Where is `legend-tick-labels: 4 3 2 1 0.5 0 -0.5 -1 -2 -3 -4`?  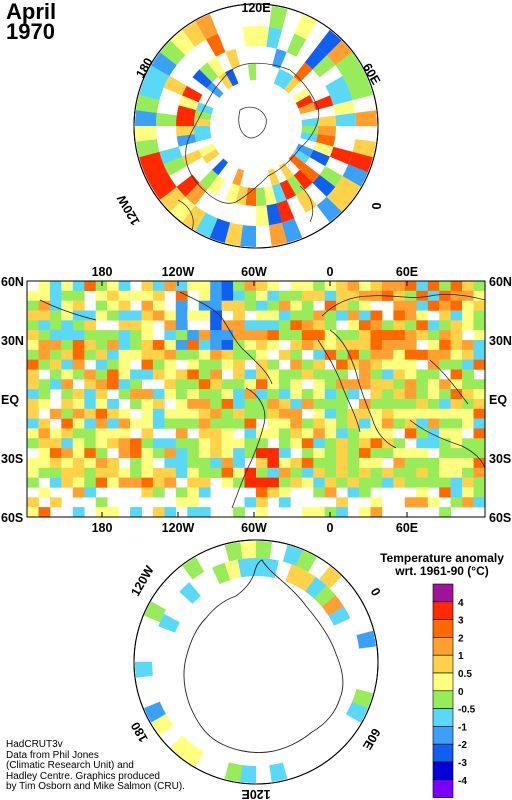 legend-tick-labels: 4 3 2 1 0.5 0 -0.5 -1 -2 -3 -4 is located at coordinates (467, 692).